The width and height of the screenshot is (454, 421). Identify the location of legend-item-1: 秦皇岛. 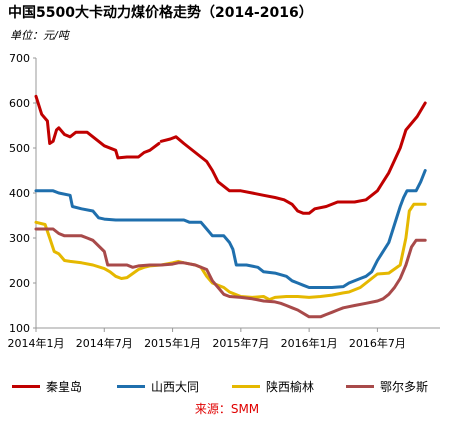
(47, 386).